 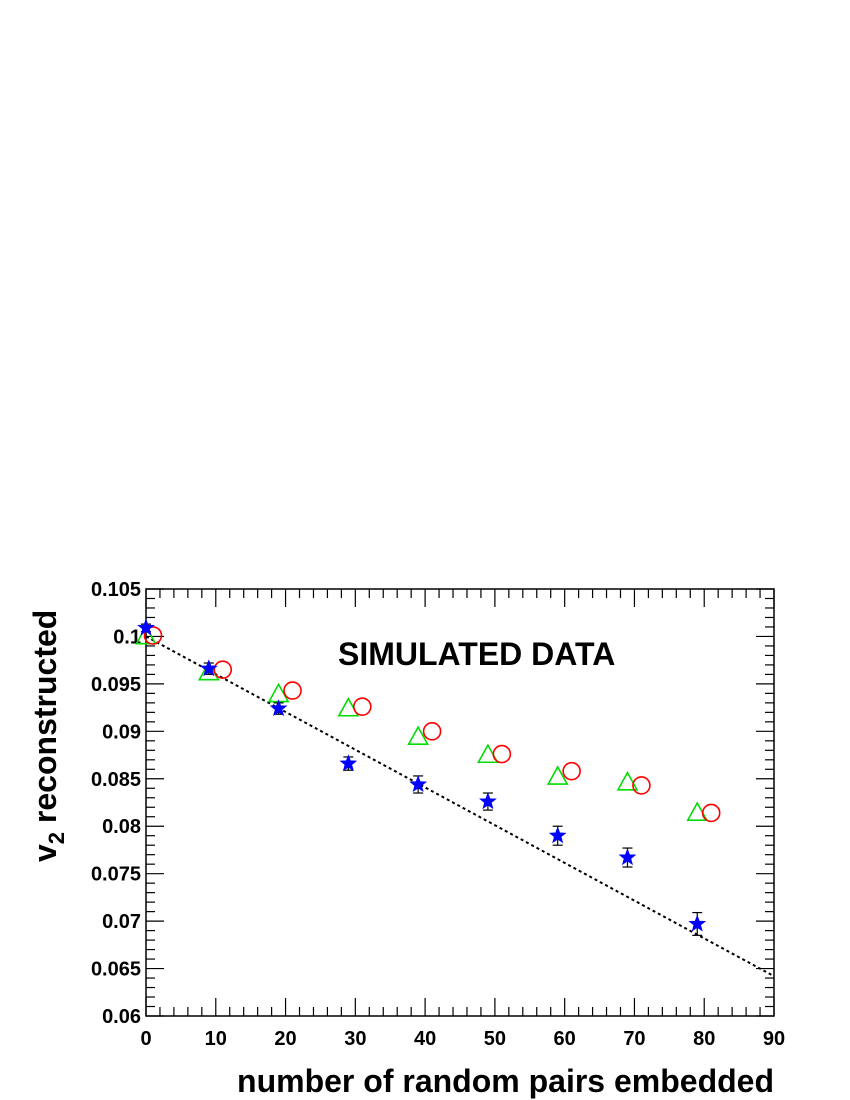 I want to click on x-tick-labels: 0 10 20 30 40 50 60 70 80 90, so click(x=462, y=1039).